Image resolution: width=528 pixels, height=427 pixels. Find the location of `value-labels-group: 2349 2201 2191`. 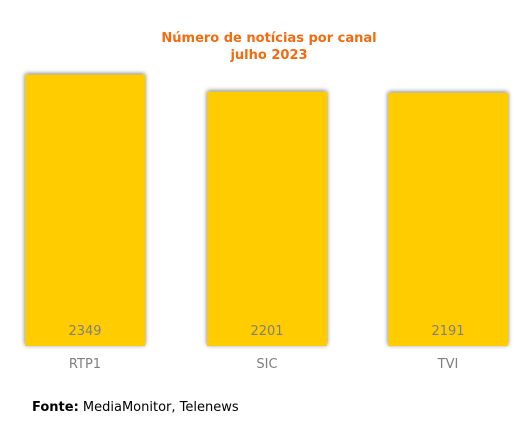

value-labels-group: 2349 2201 2191 is located at coordinates (266, 331).